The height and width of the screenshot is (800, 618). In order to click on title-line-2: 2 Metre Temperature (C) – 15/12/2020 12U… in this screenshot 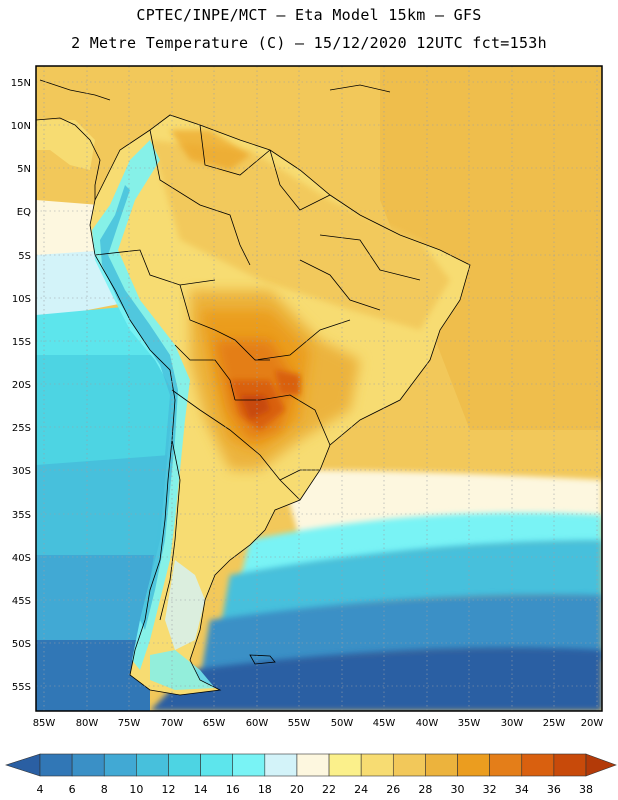, I will do `click(309, 43)`.